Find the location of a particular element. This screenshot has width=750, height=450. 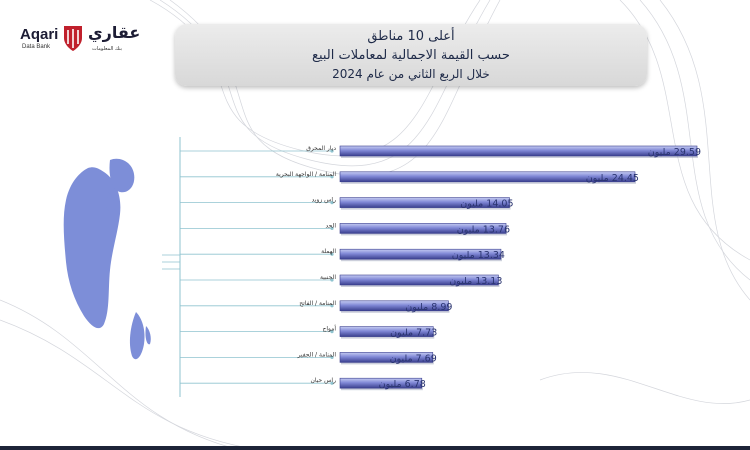

value-label: 13.34 مليون is located at coordinates (478, 255).